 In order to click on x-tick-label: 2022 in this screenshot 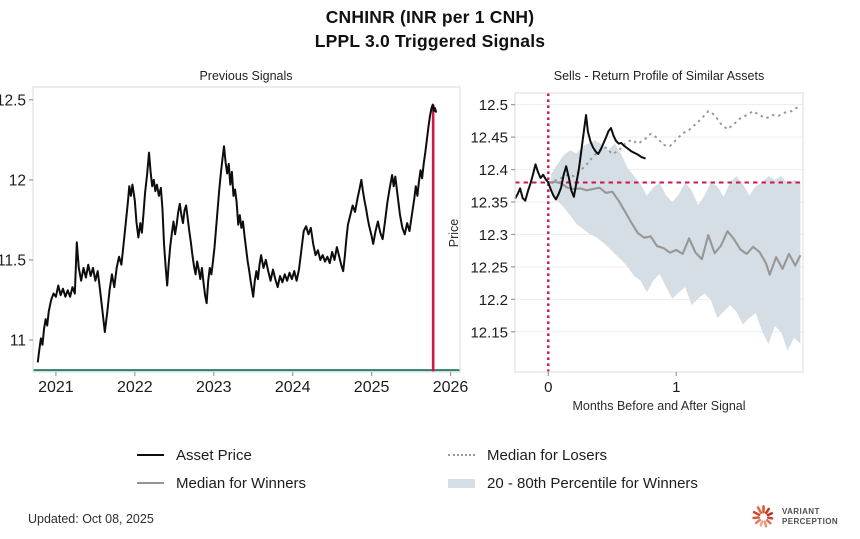, I will do `click(135, 387)`.